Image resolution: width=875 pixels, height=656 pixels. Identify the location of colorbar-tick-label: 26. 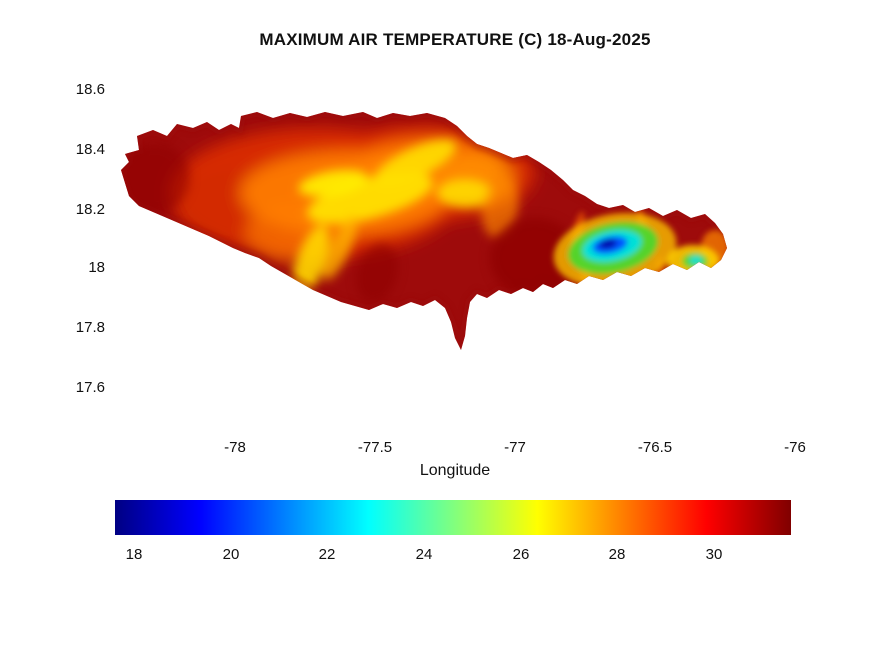
(521, 554).